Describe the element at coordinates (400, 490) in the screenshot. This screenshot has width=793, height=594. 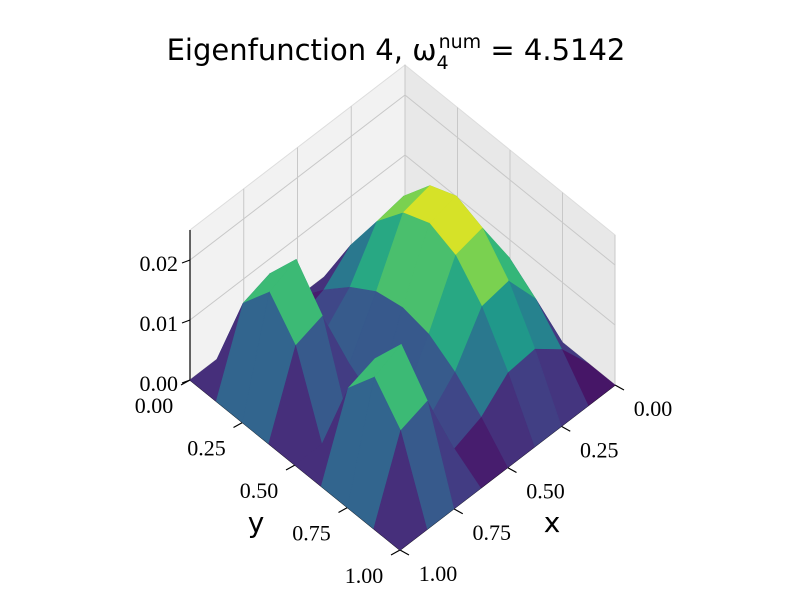
I see `surface-patch` at that location.